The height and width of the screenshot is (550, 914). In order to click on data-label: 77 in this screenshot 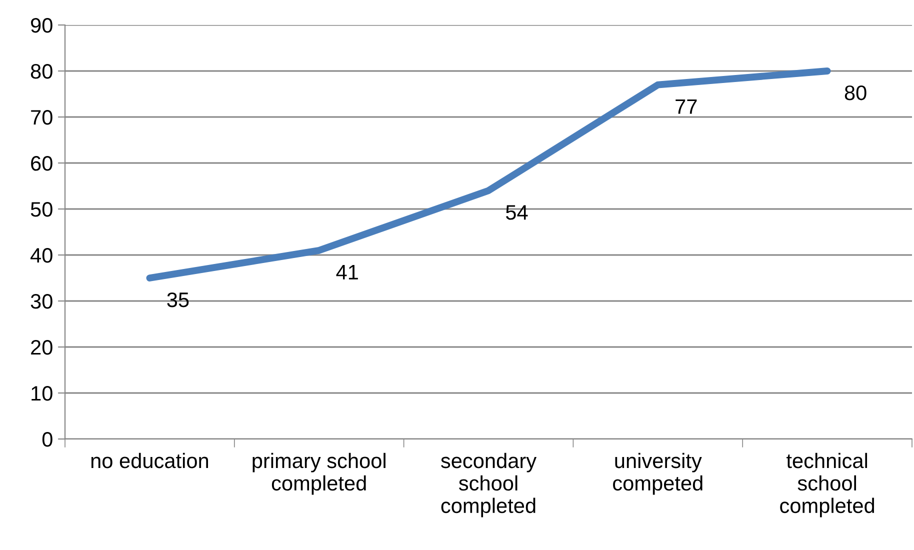, I will do `click(686, 106)`.